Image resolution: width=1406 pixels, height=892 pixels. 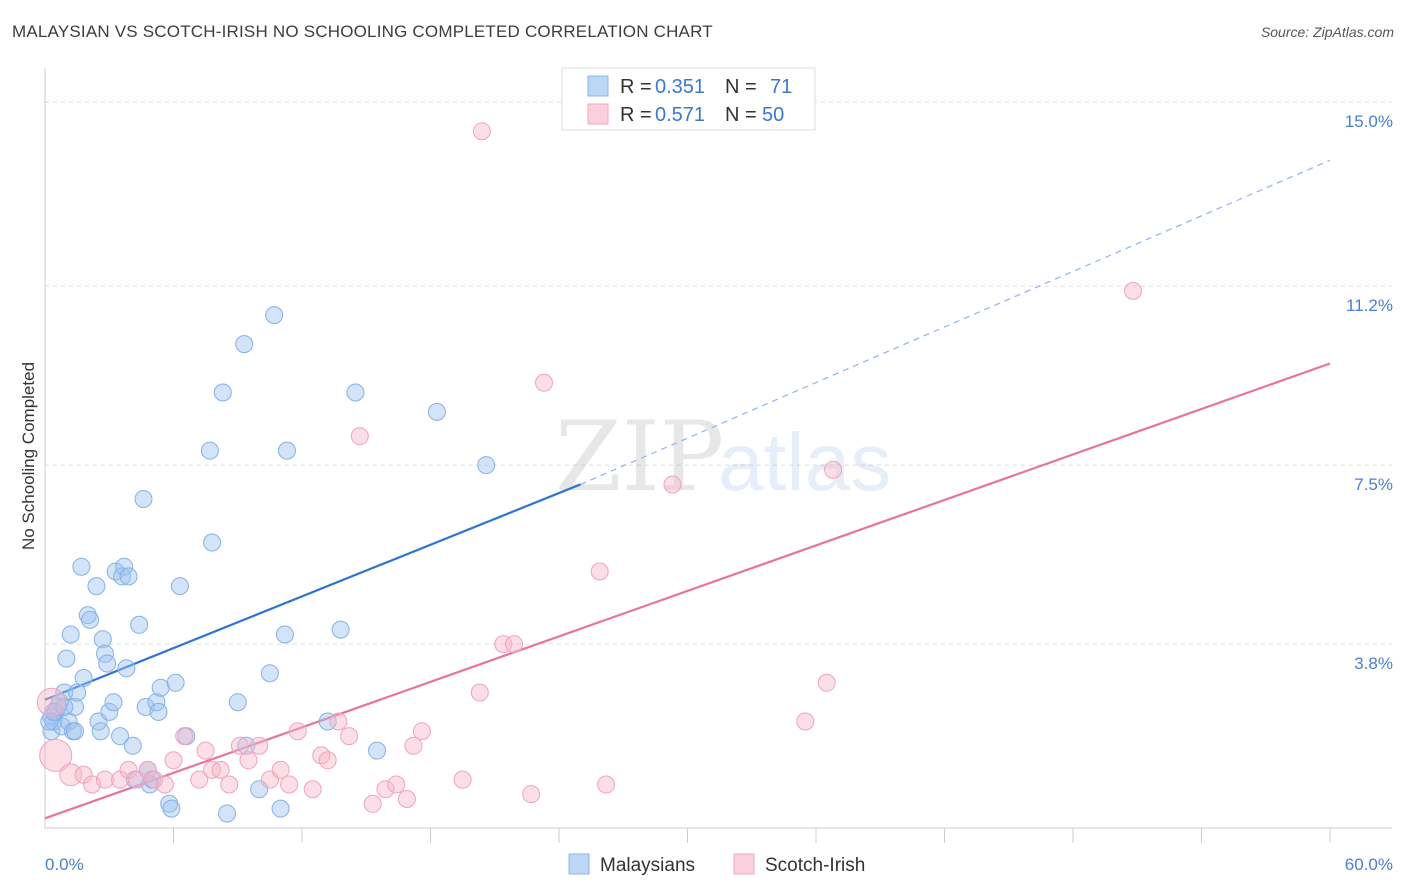 I want to click on x-tick-label-max: 60.0%, so click(x=1369, y=864).